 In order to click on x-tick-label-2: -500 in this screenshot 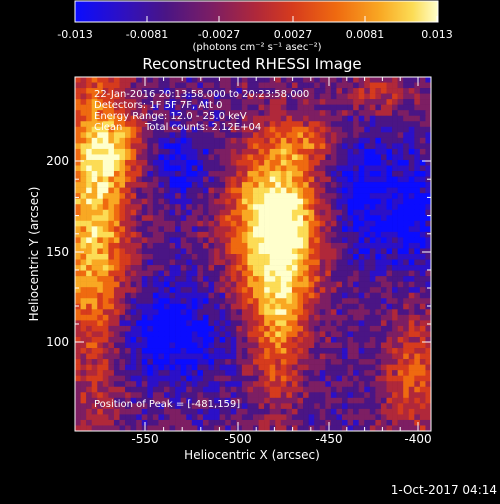, I will do `click(237, 439)`.